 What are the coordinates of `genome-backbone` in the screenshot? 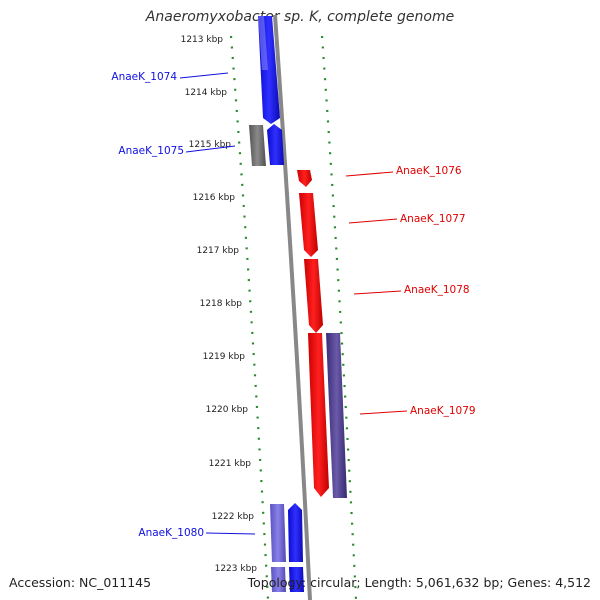 It's located at (292, 307).